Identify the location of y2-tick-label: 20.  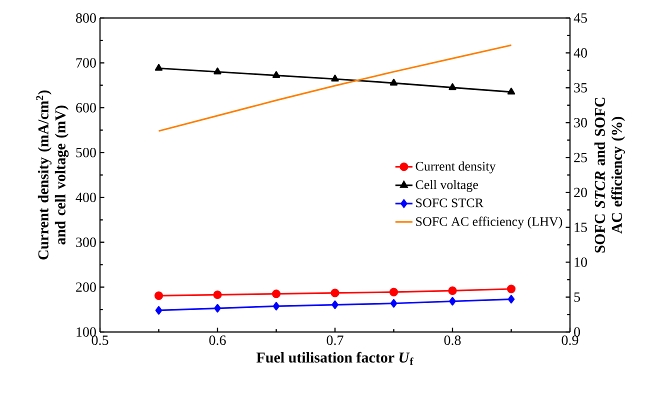
(580, 193).